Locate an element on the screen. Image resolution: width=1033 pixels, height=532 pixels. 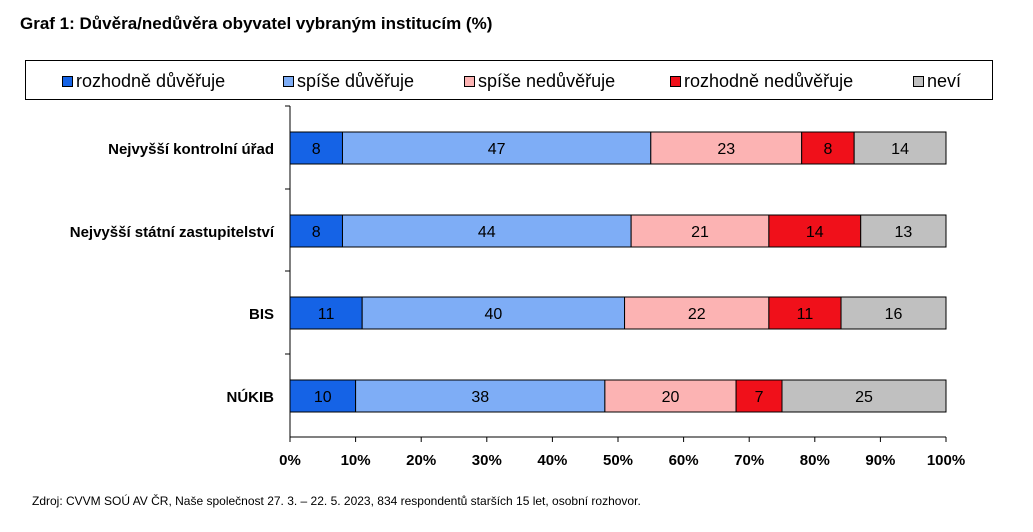
legend-item: neví is located at coordinates (937, 81).